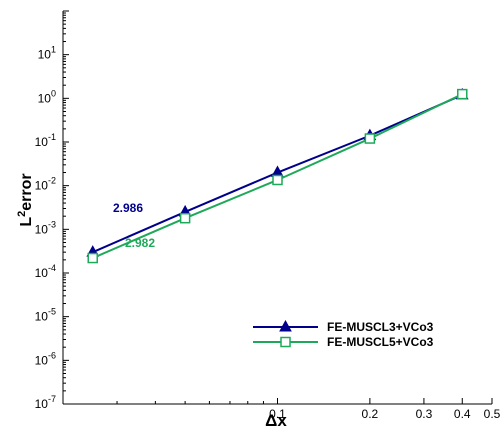 Image resolution: width=502 pixels, height=434 pixels. What do you see at coordinates (277, 414) in the screenshot?
I see `x-tick-label: 0.1` at bounding box center [277, 414].